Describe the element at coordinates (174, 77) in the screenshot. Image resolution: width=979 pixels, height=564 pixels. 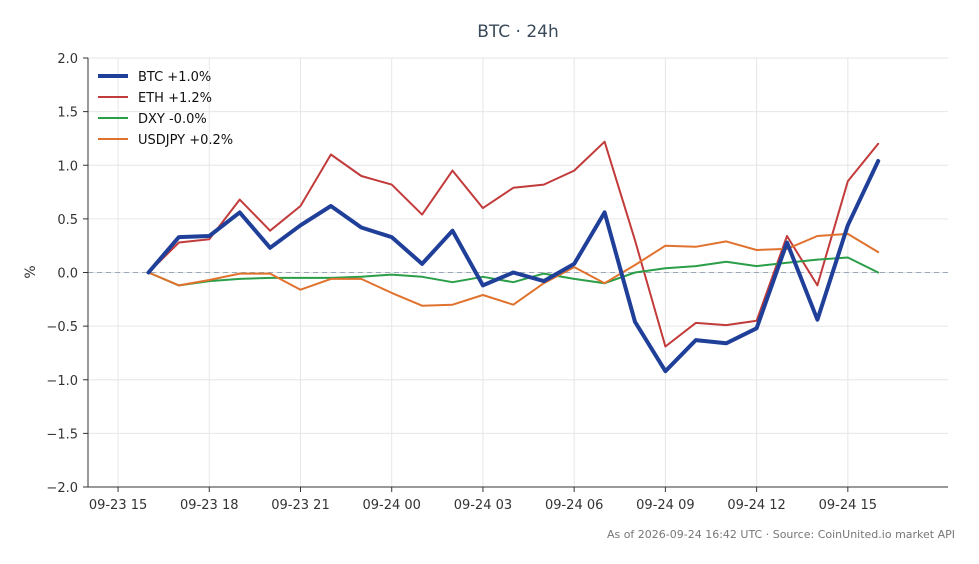
I see `legend-label: BTC +1.0%` at that location.